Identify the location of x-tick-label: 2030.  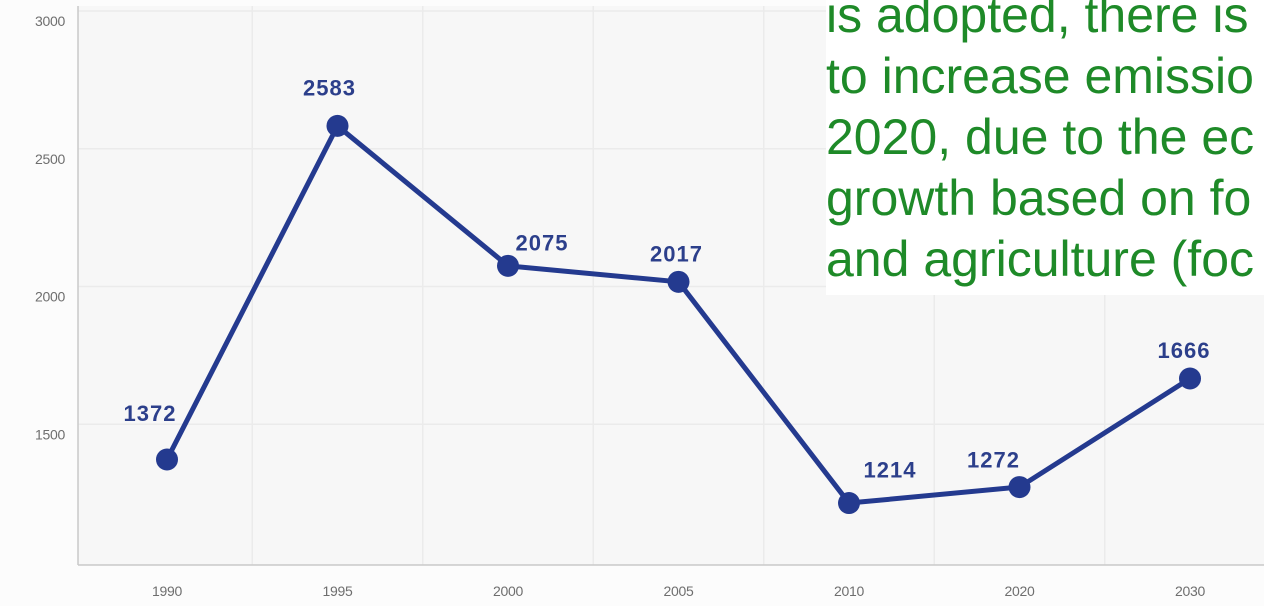
(1190, 591).